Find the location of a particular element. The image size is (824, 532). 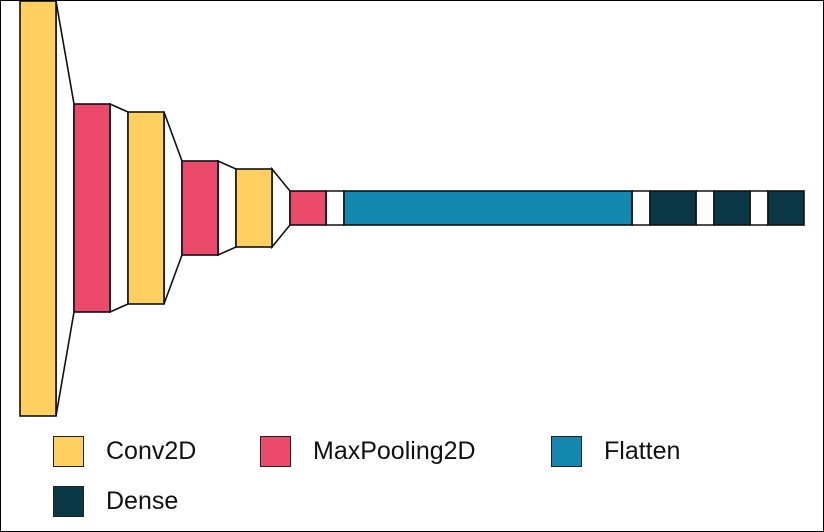

layer-block-5-conv2d is located at coordinates (254, 208).